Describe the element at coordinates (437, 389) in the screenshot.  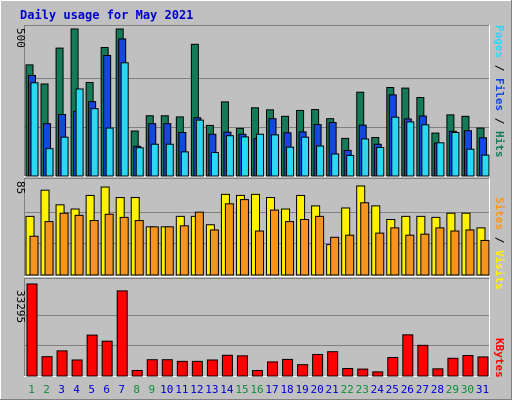
I see `x-tick-label-day-28: 28` at that location.